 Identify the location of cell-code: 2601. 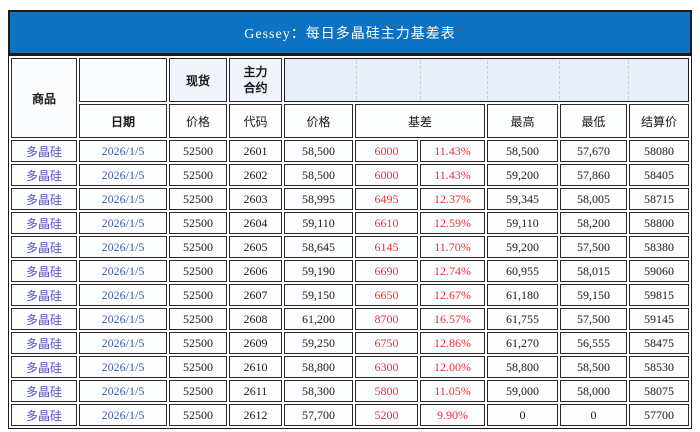
(255, 151).